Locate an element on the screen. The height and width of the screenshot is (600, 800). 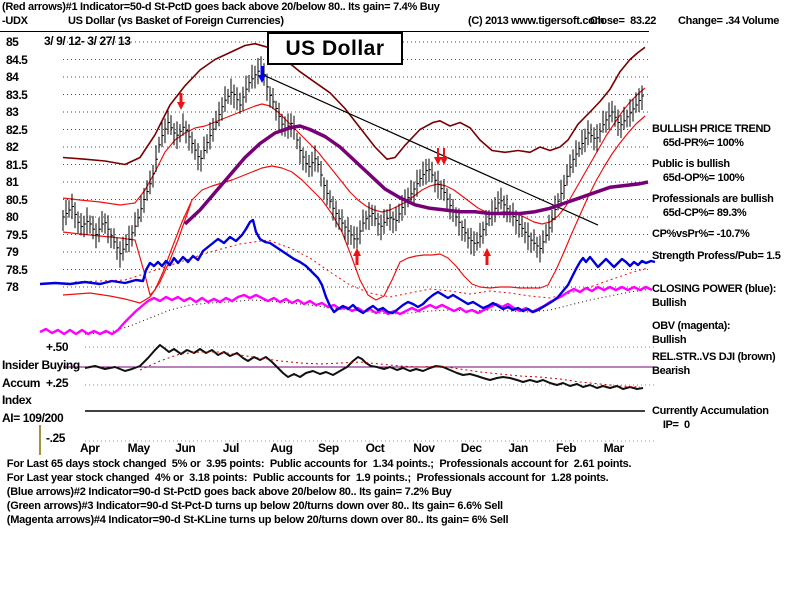
month-label-may: May is located at coordinates (139, 448).